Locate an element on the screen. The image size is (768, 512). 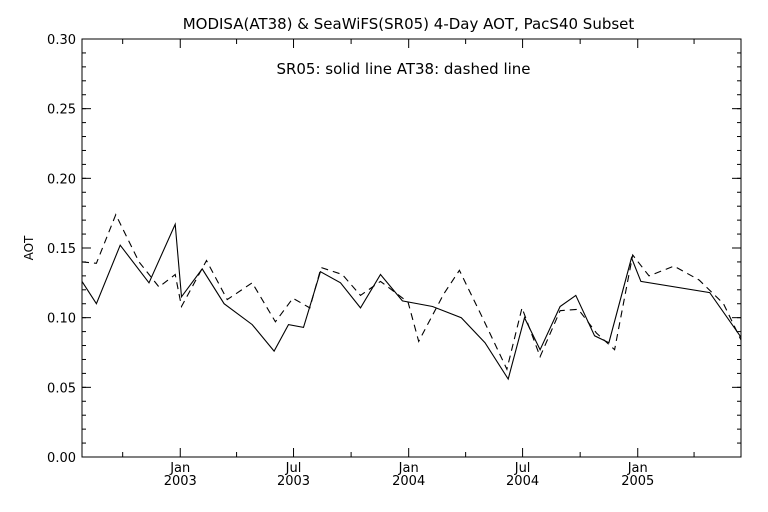
y-tick-label: 0.00 is located at coordinates (61, 458).